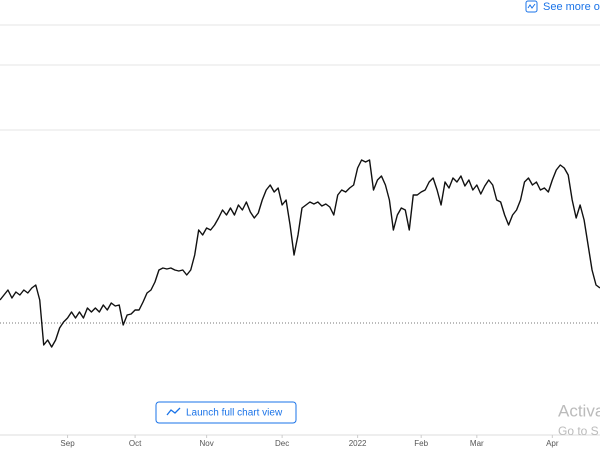 The width and height of the screenshot is (600, 450). I want to click on x-tick-label: Feb, so click(421, 443).